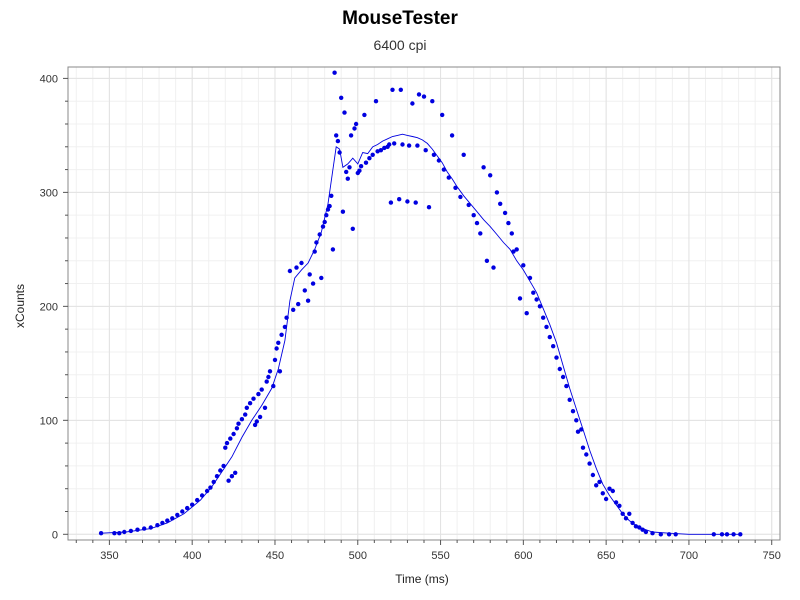 This screenshot has width=800, height=600. I want to click on y-tick-label: 400, so click(49, 79).